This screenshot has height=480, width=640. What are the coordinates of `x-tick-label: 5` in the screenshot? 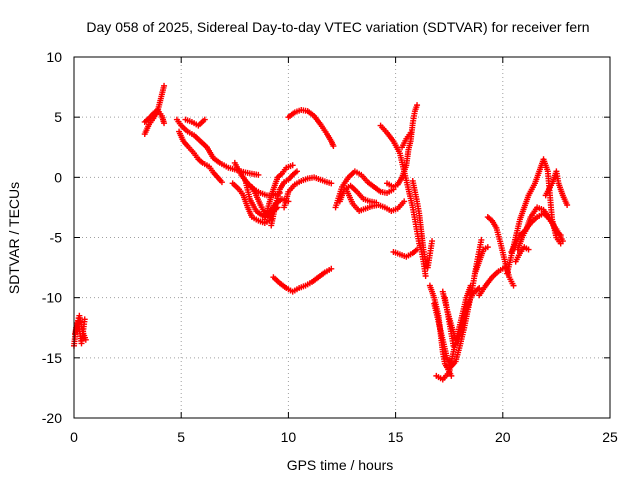 It's located at (181, 437).